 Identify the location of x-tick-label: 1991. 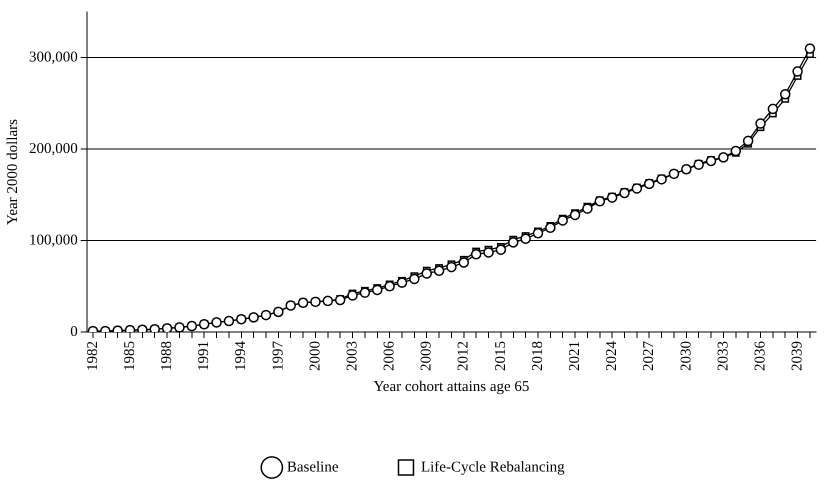
(204, 356).